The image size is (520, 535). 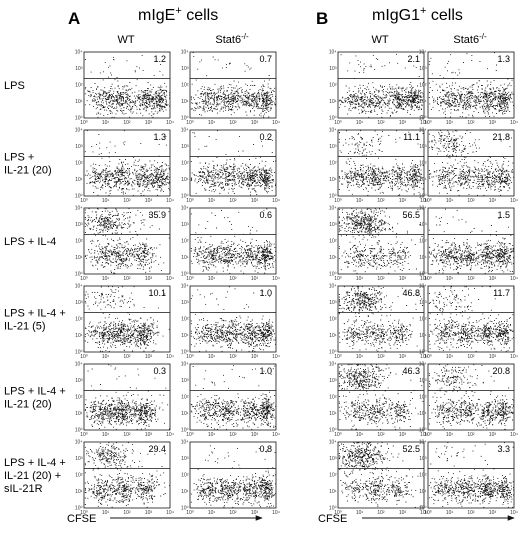 I want to click on percent-label: 10.1, so click(x=157, y=293).